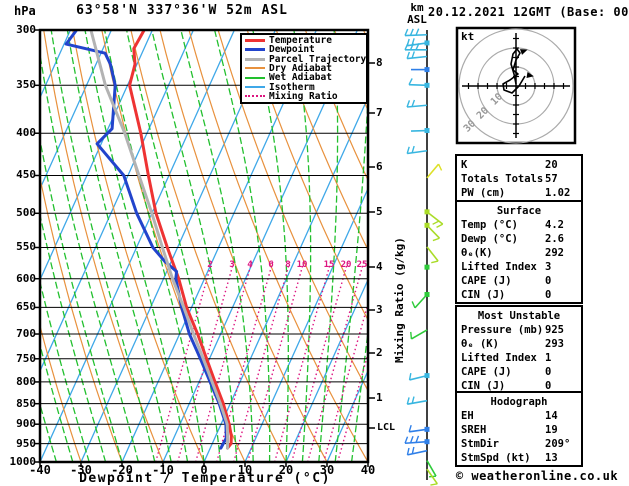 Image resolution: width=629 pixels, height=486 pixels. Describe the element at coordinates (346, 265) in the screenshot. I see `mixing-ratio-value-label: 20` at that location.